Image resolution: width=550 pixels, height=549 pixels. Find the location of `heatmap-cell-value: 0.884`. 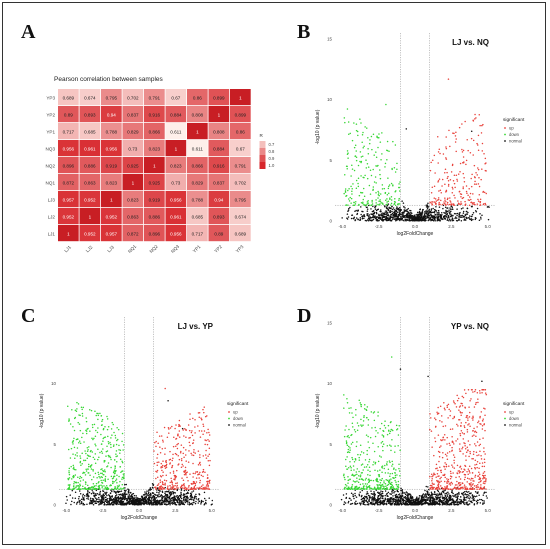

heatmap-cell-value: 0.884 is located at coordinates (176, 114).